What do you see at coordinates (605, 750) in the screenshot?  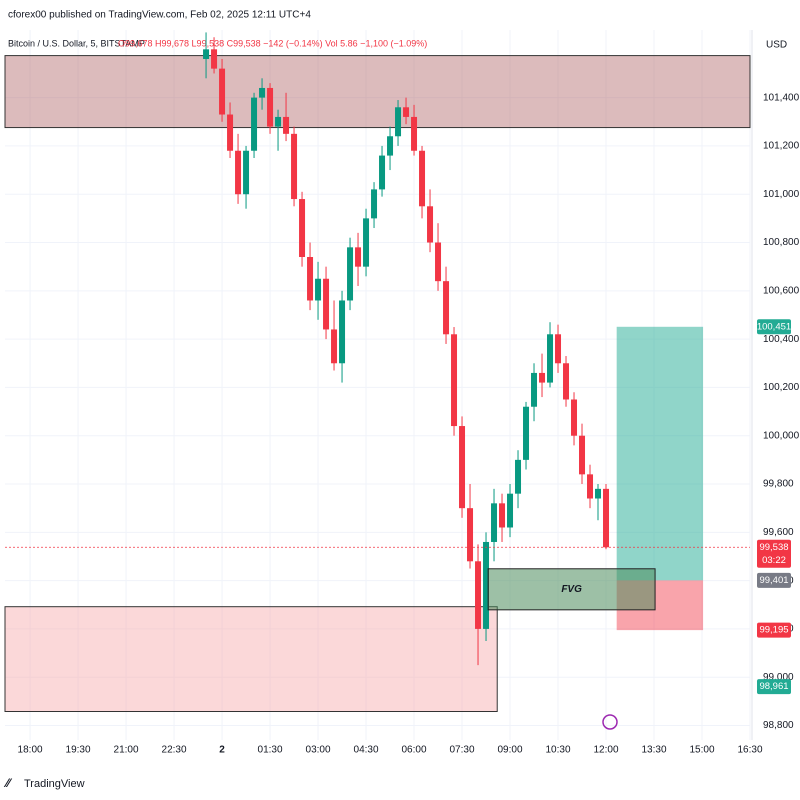 I see `x-tick-label: 12:00` at bounding box center [605, 750].